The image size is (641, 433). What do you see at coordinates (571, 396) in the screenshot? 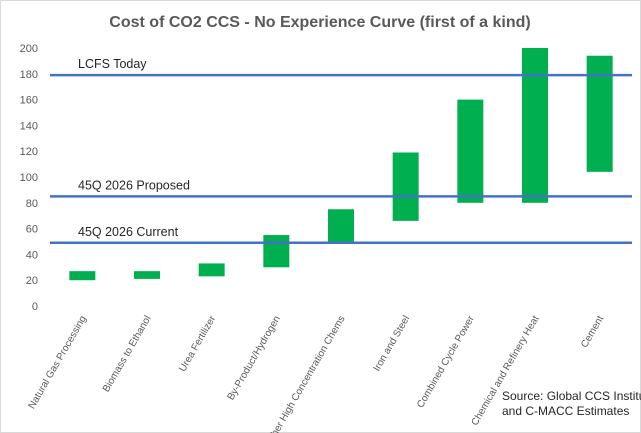
I see `source-note-line: Source: Global CCS Institute` at bounding box center [571, 396].